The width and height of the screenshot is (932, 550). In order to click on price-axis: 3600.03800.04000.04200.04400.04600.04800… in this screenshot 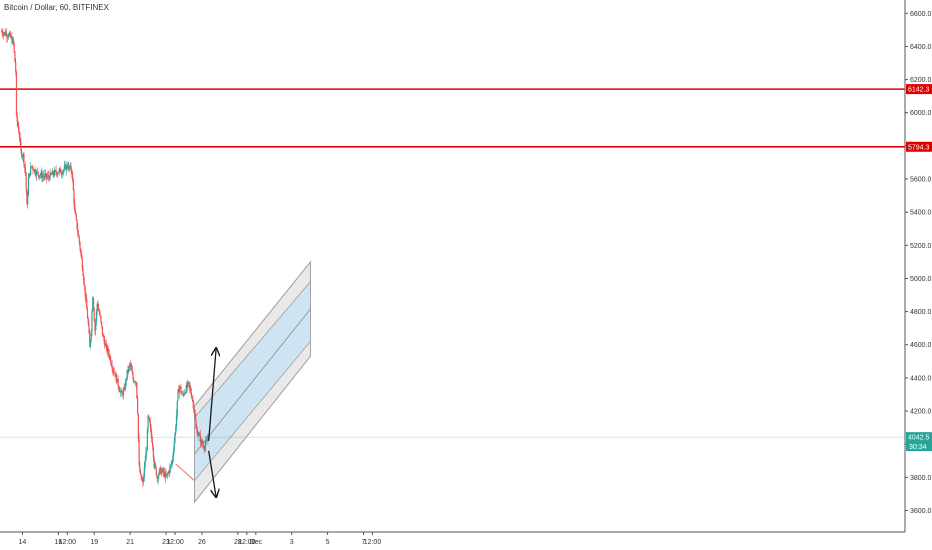, I will do `click(918, 266)`.